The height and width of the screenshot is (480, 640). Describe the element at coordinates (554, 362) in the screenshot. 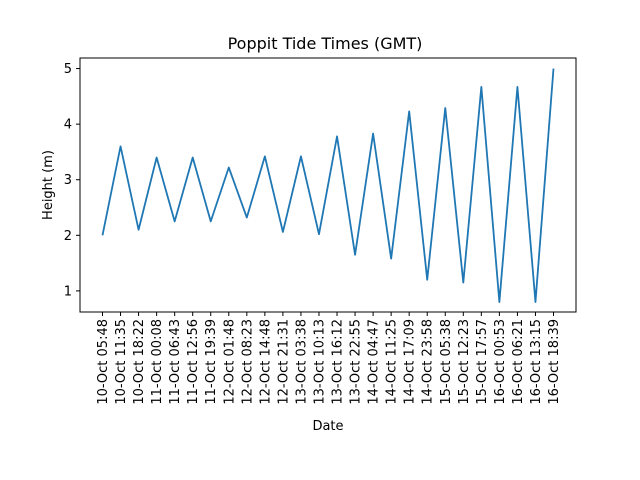

I see `x-tick-label: 16-Oct 18:39` at that location.